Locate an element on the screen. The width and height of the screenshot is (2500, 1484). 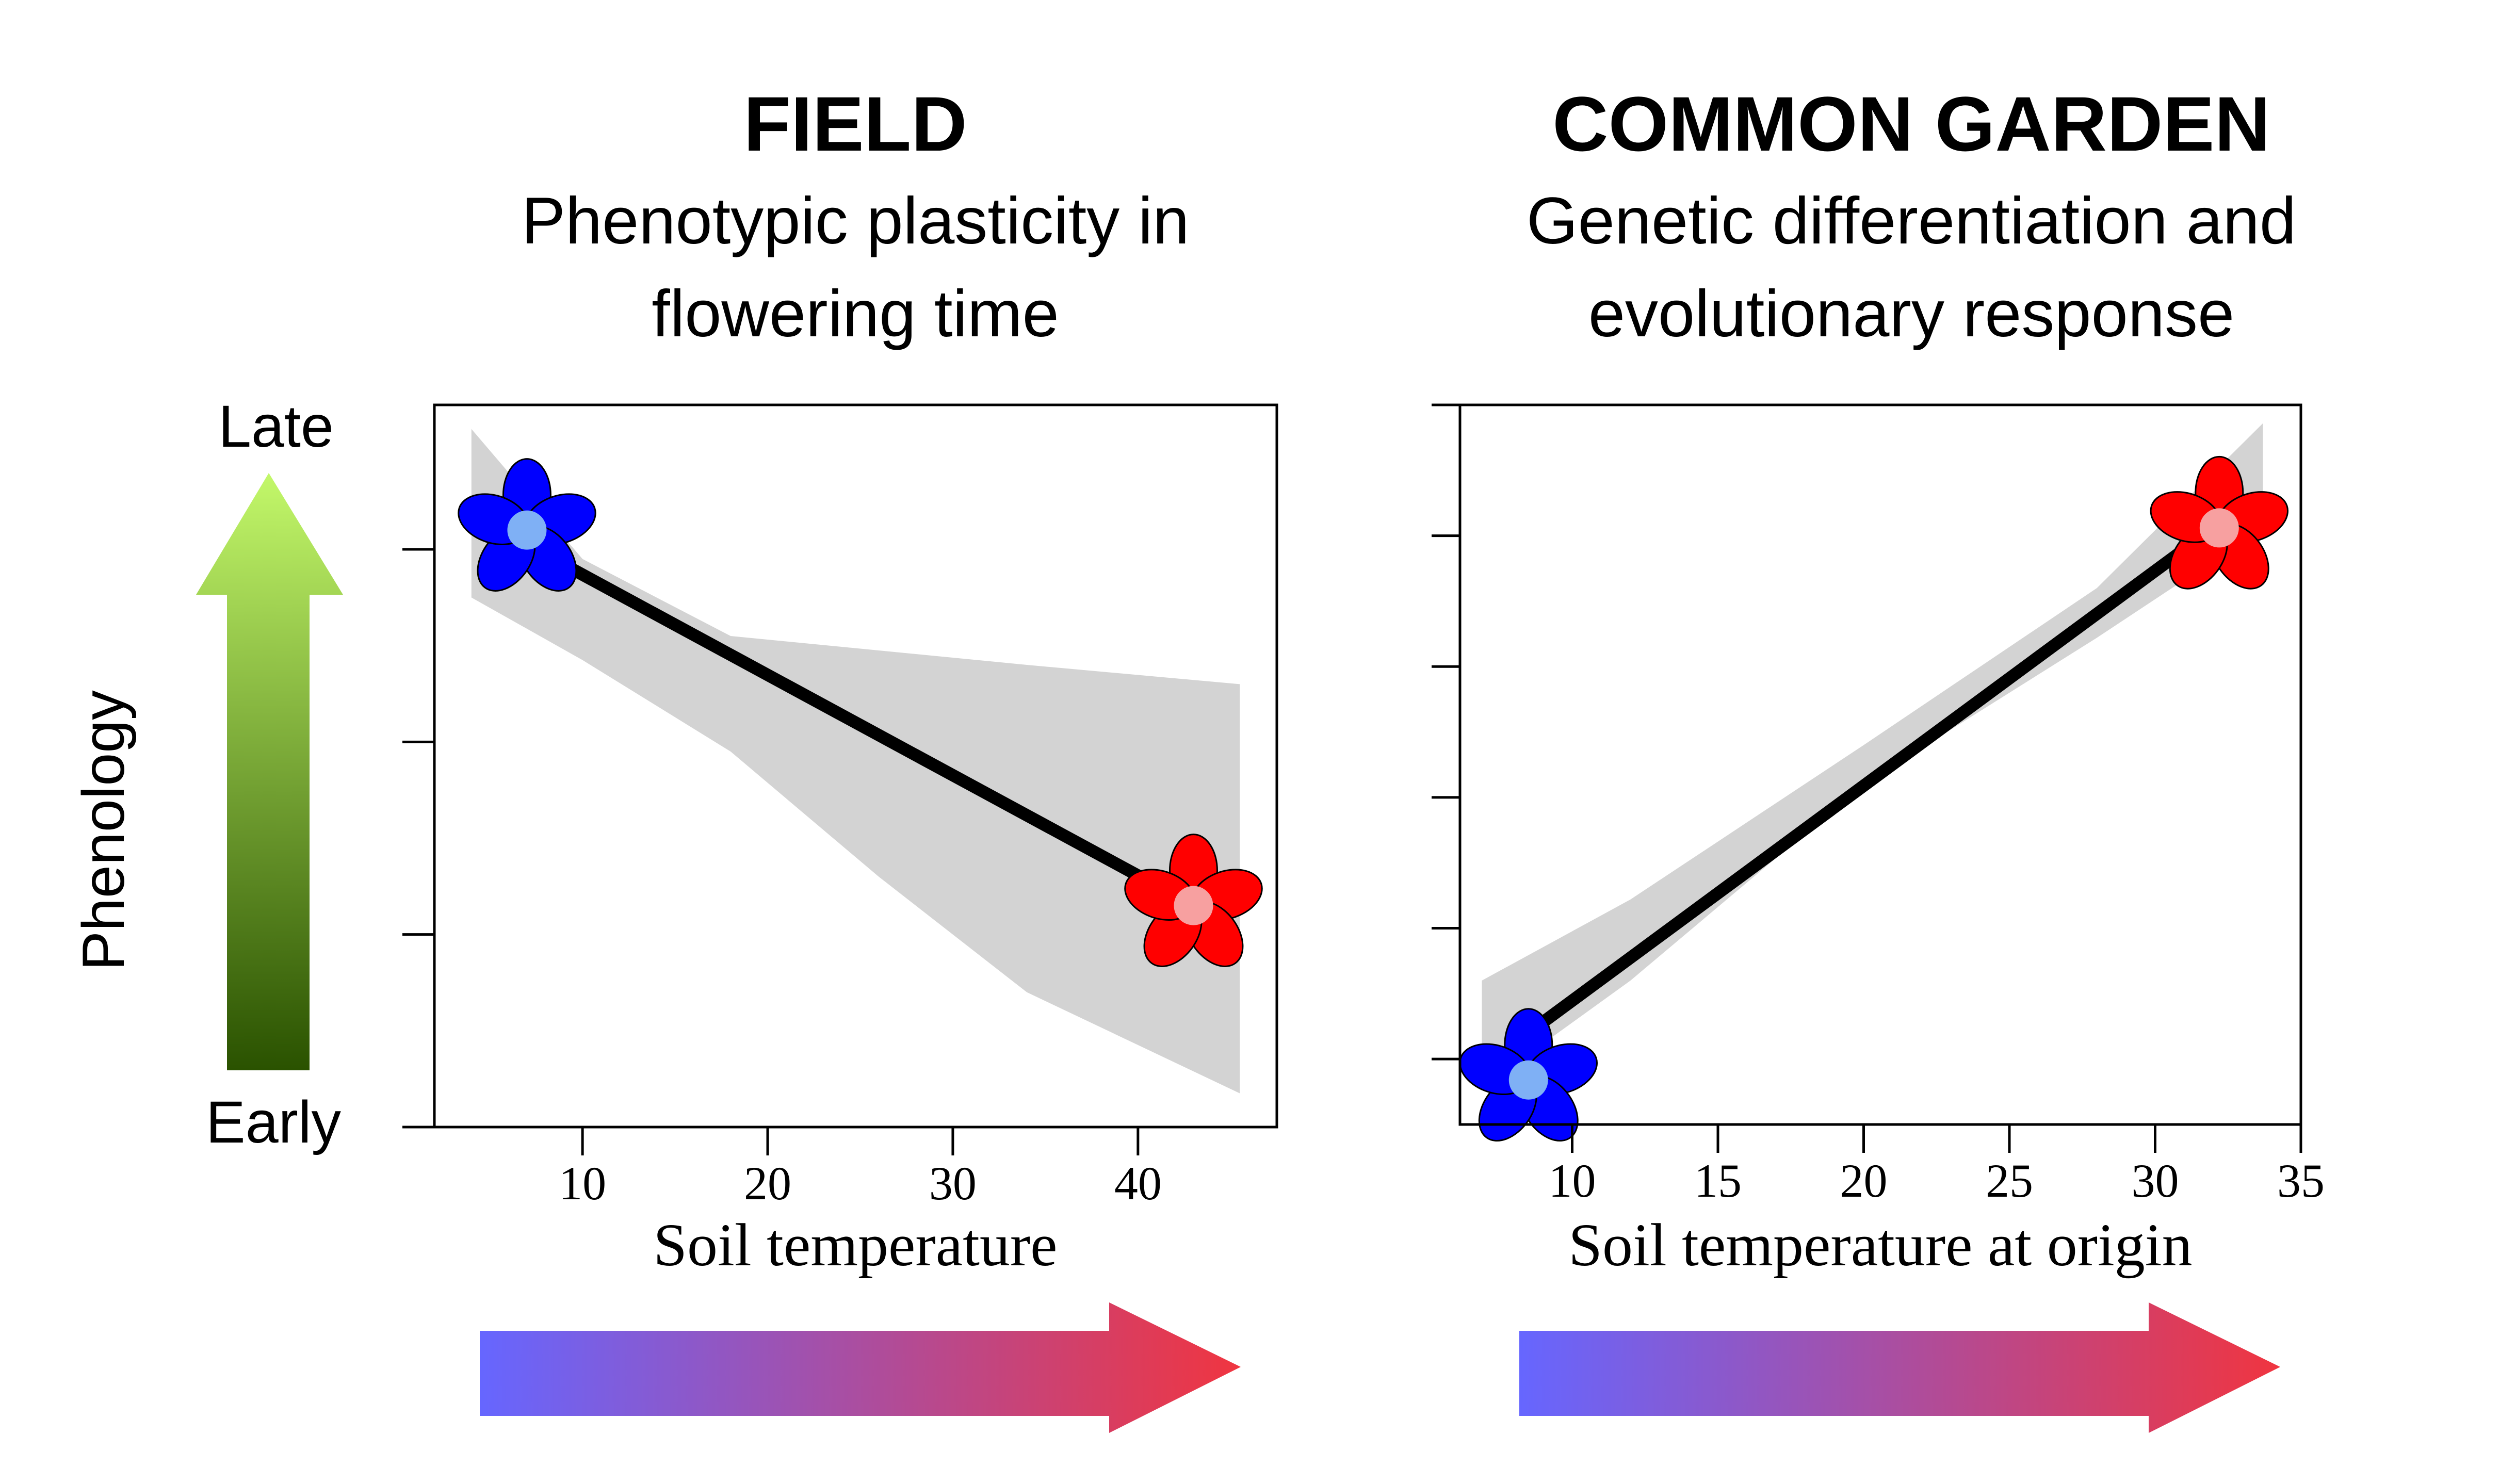
common-garden-x-tick-label: 20 is located at coordinates (1864, 1181).